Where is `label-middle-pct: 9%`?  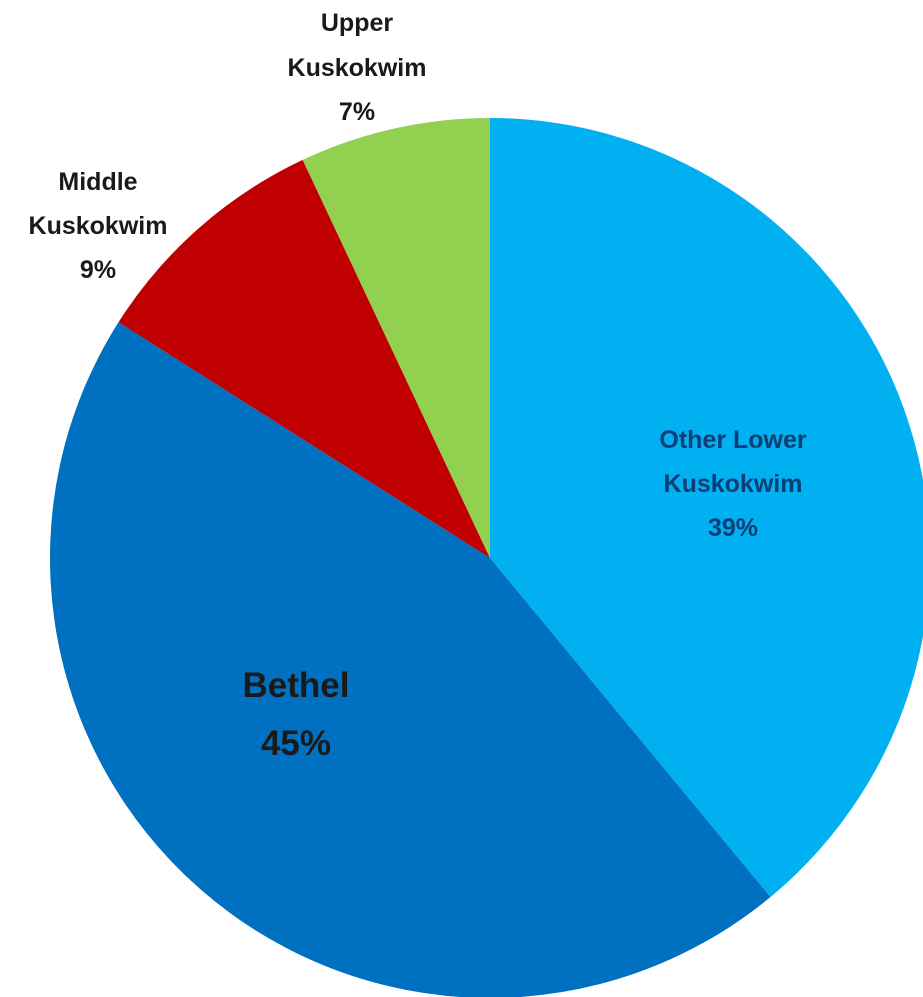
label-middle-pct: 9% is located at coordinates (98, 270).